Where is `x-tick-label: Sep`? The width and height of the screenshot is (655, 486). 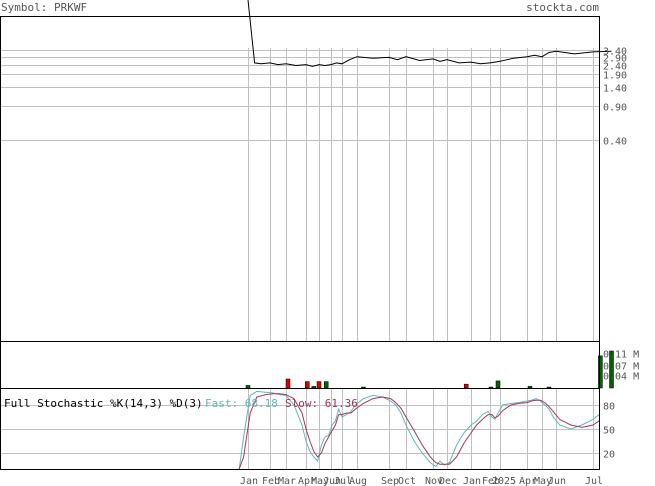
x-tick-label: Sep is located at coordinates (390, 481).